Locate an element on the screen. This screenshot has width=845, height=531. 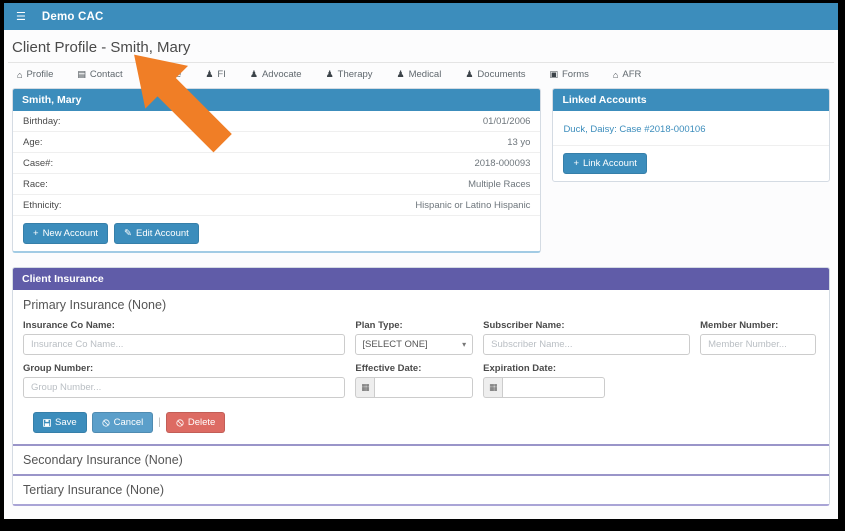
info-row-race: Race: Multiple Races is located at coordinates (277, 184).